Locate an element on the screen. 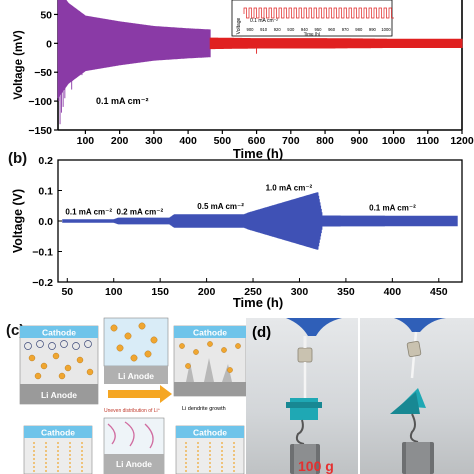 This screenshot has height=474, width=474. panel-d-letter: (d) is located at coordinates (262, 332).